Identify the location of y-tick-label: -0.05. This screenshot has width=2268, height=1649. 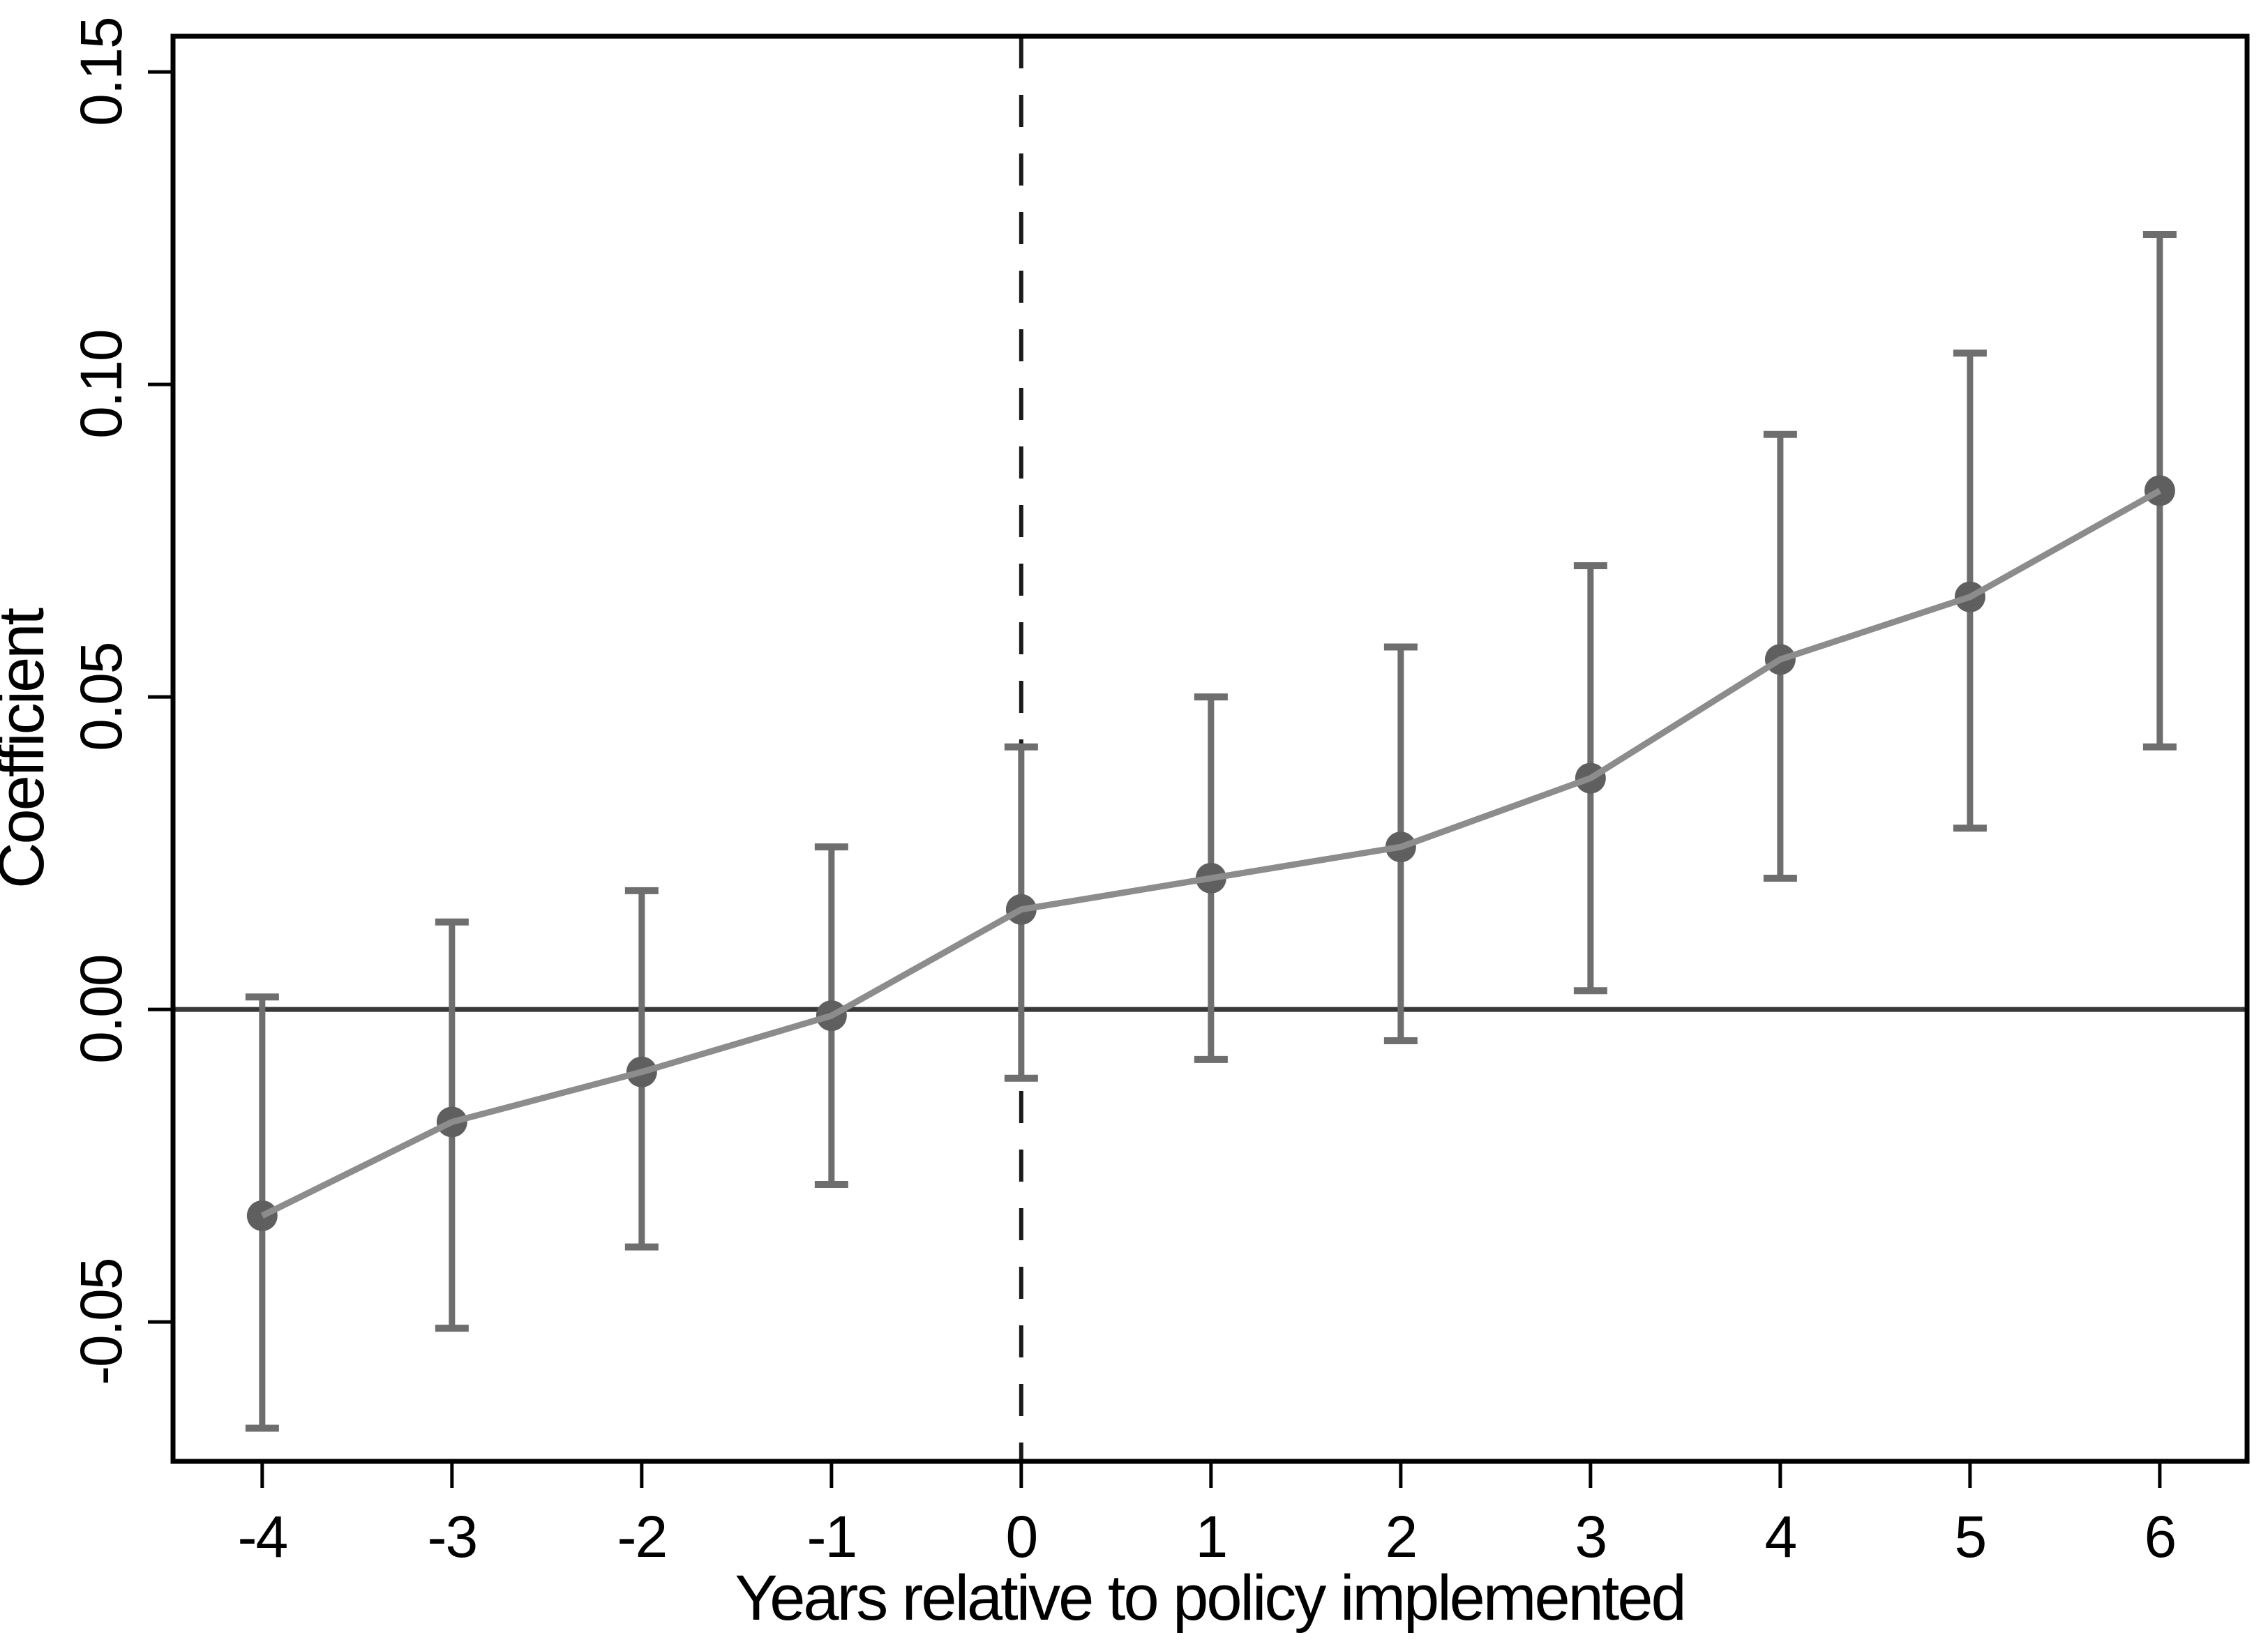
(101, 1321).